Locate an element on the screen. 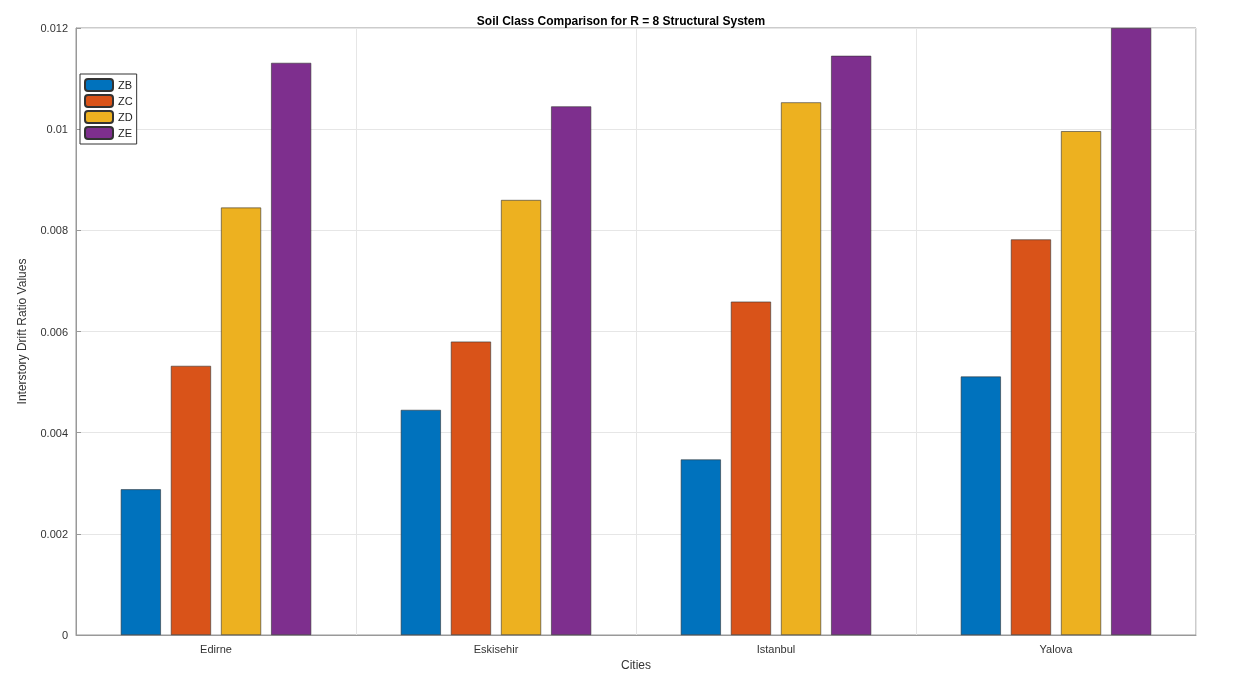 The height and width of the screenshot is (684, 1242). legend-label: ZD is located at coordinates (125, 117).